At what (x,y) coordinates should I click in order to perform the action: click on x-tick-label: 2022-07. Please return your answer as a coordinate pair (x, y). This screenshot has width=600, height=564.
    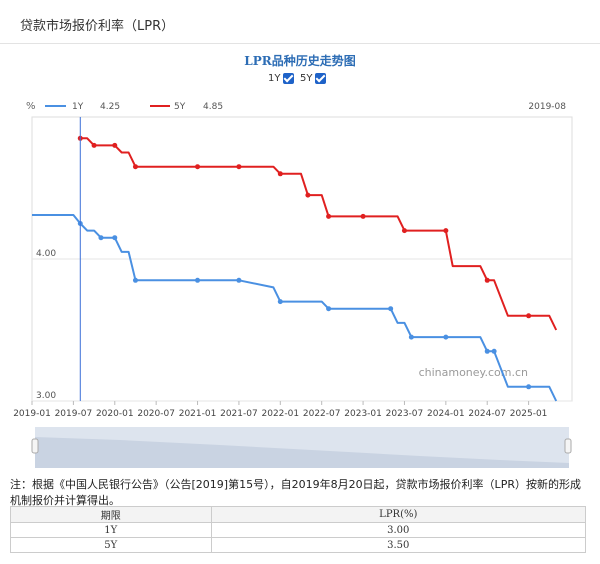
    Looking at the image, I should click on (322, 414).